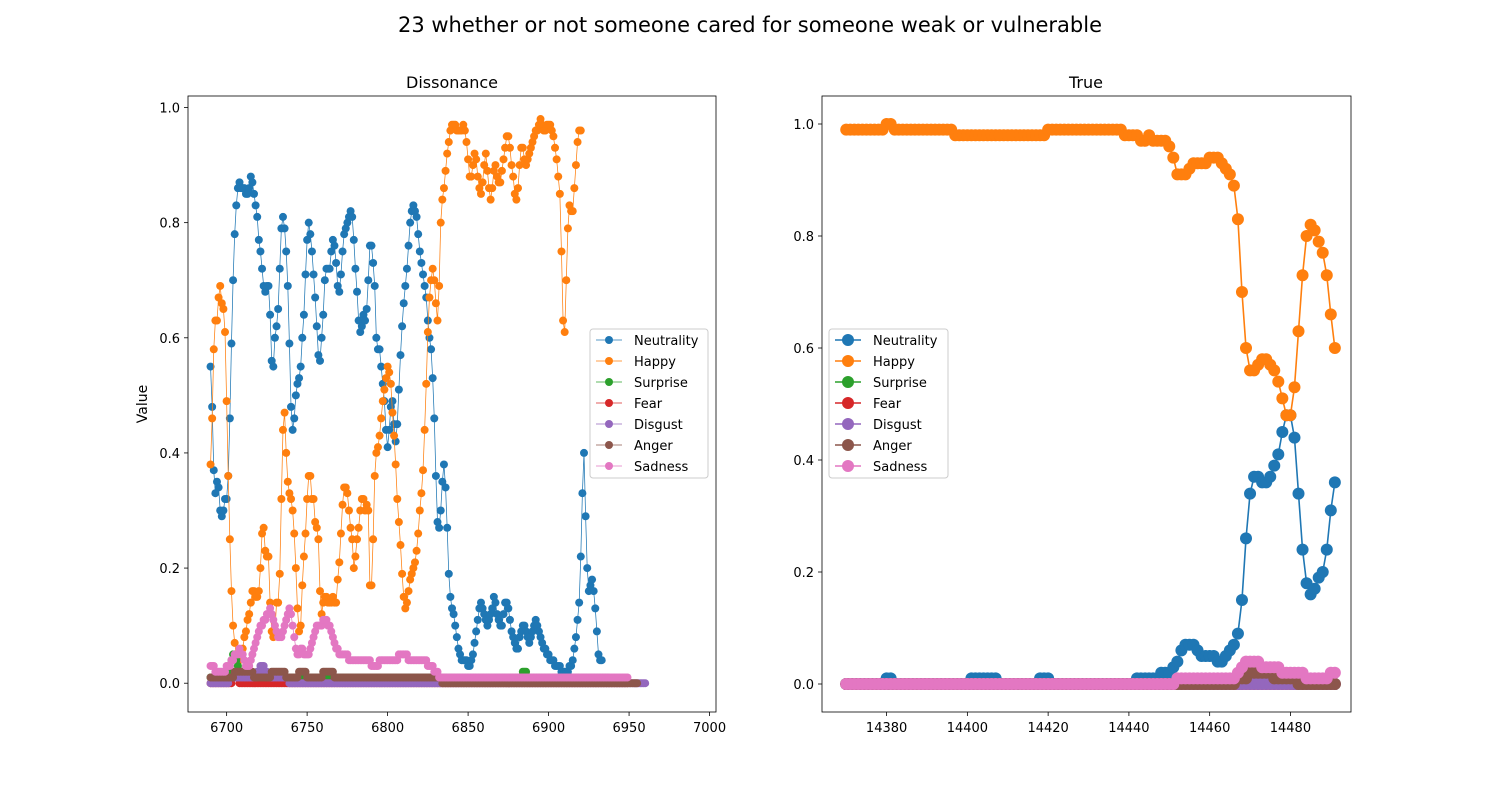  I want to click on dissonance-point-anger, so click(637, 683).